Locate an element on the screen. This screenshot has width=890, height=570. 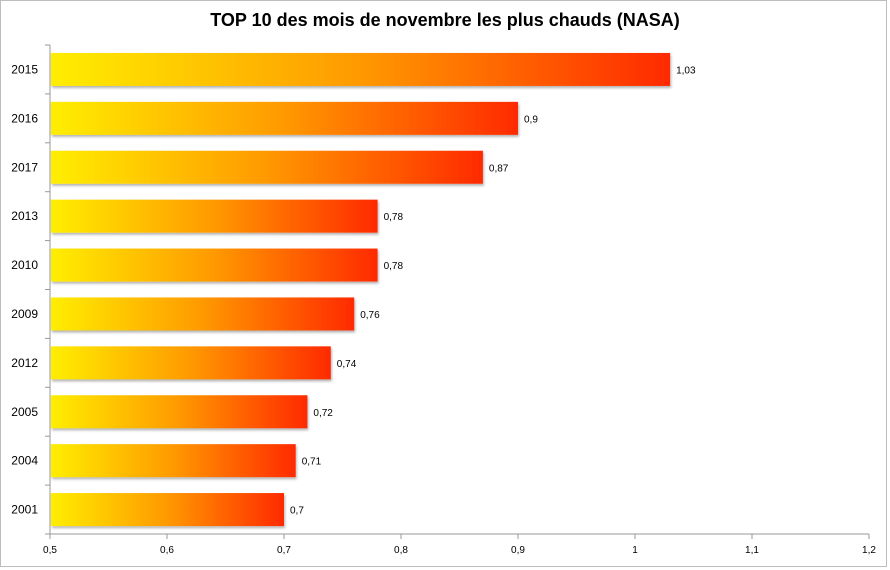
data-label: 0,9 is located at coordinates (531, 119).